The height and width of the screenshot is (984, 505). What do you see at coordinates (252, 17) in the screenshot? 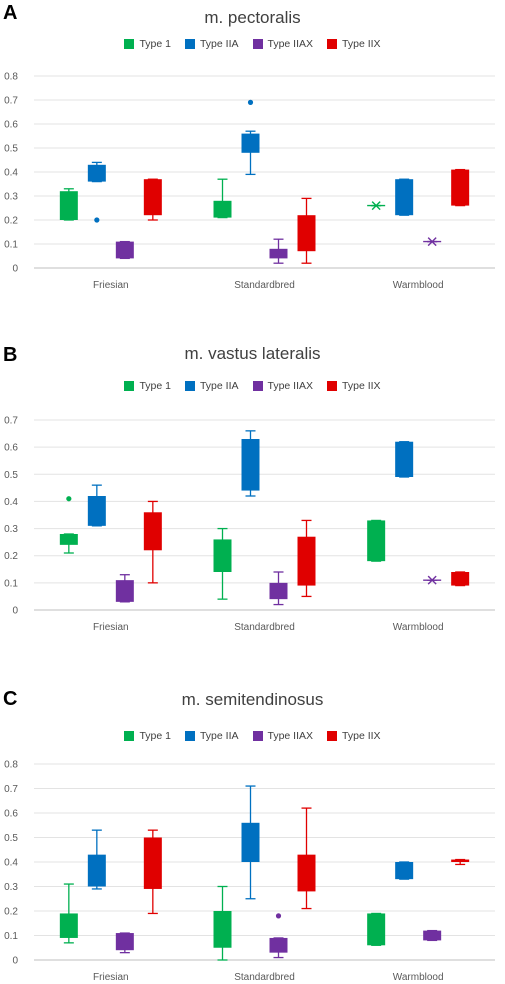
I see `chart-title: m. pectoralis` at bounding box center [252, 17].